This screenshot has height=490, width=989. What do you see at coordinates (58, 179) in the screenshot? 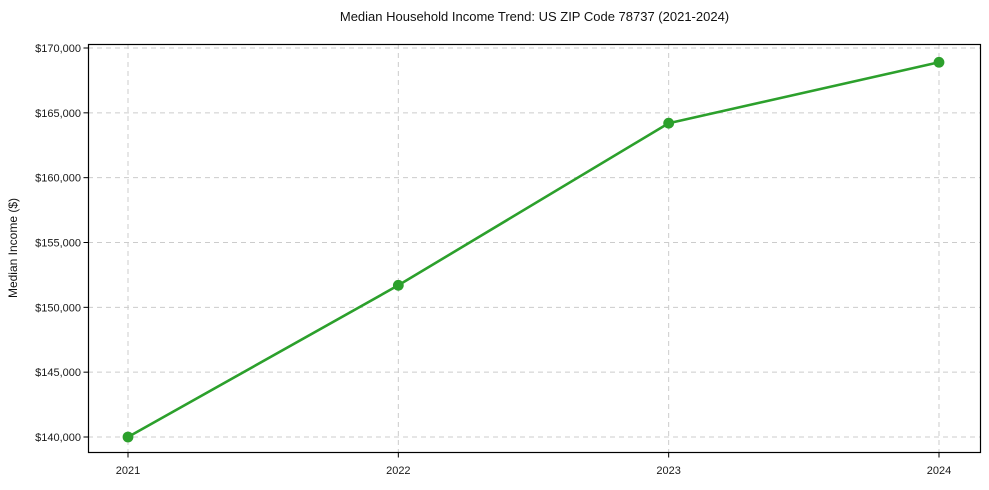
I see `y-tick-label: $160,000` at bounding box center [58, 179].